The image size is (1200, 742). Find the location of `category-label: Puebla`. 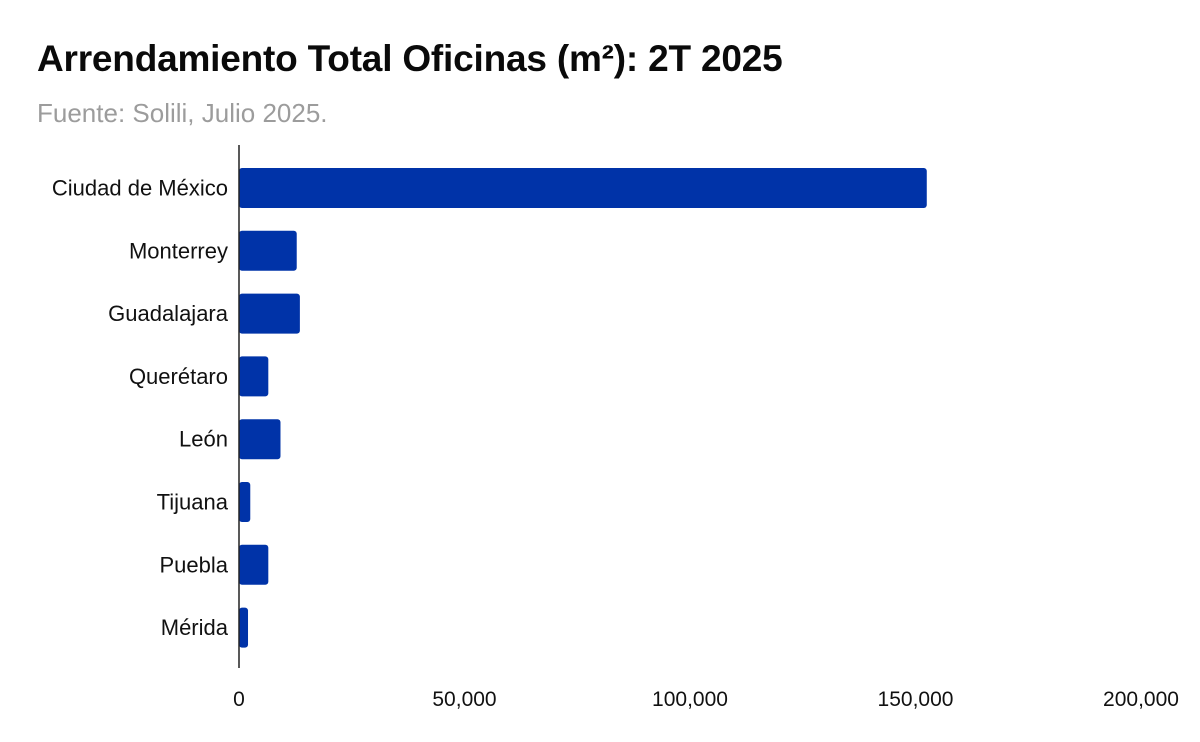

category-label: Puebla is located at coordinates (193, 564).